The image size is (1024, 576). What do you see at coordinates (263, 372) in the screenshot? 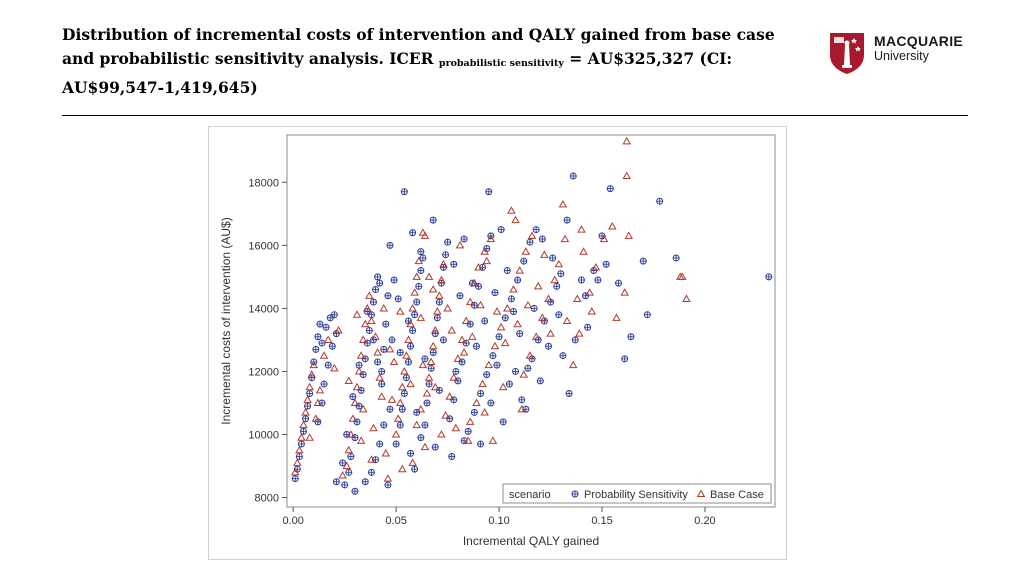
I see `y-tick-label: 12000` at bounding box center [263, 372].